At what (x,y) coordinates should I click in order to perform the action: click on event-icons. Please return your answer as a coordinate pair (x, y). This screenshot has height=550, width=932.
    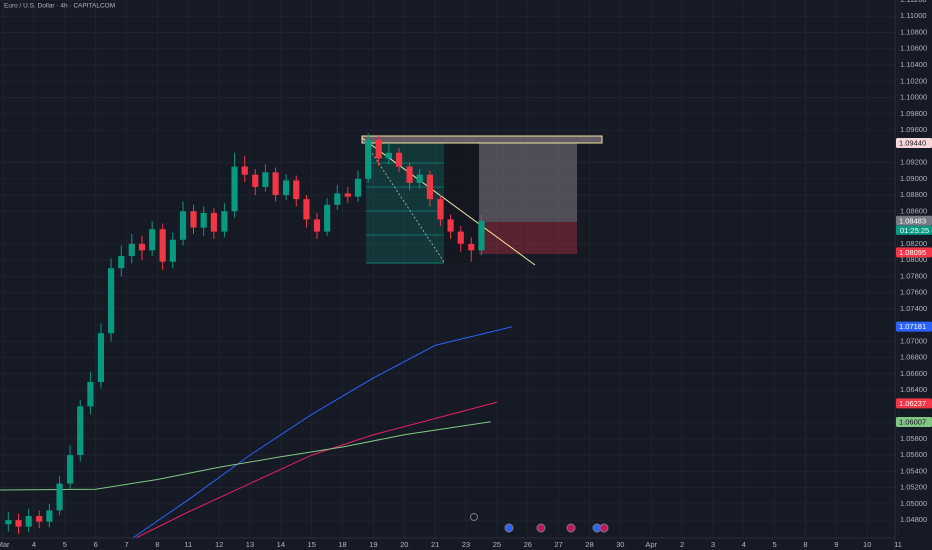
    Looking at the image, I should click on (539, 523).